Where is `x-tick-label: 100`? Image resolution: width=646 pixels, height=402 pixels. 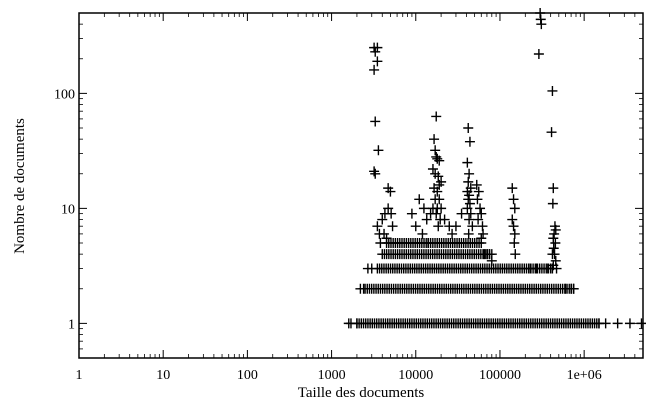 x-tick-label: 100 is located at coordinates (247, 375).